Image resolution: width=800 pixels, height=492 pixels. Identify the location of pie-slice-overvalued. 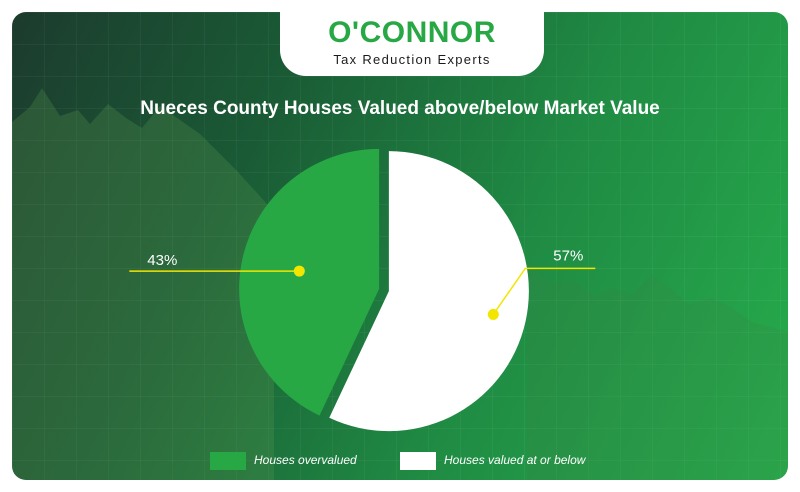
(309, 282).